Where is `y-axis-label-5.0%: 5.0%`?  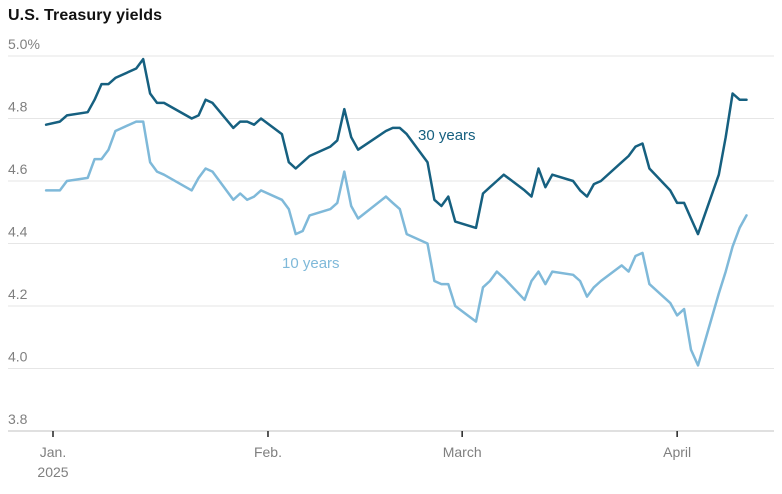 y-axis-label-5.0%: 5.0% is located at coordinates (24, 44).